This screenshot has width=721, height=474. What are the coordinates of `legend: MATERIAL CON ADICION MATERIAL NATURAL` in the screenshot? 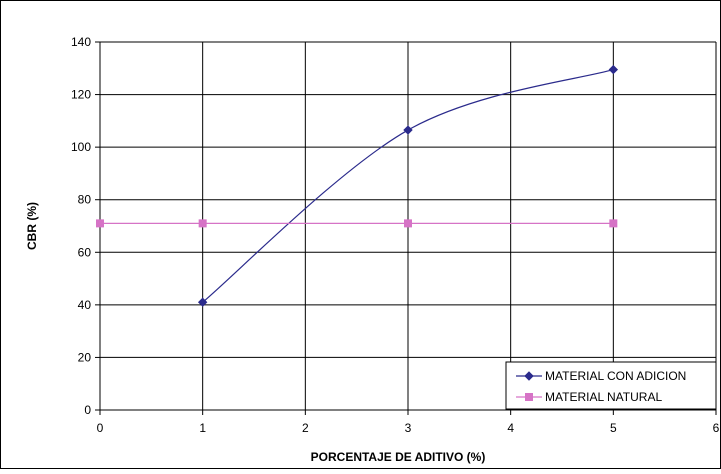 It's located at (611, 385).